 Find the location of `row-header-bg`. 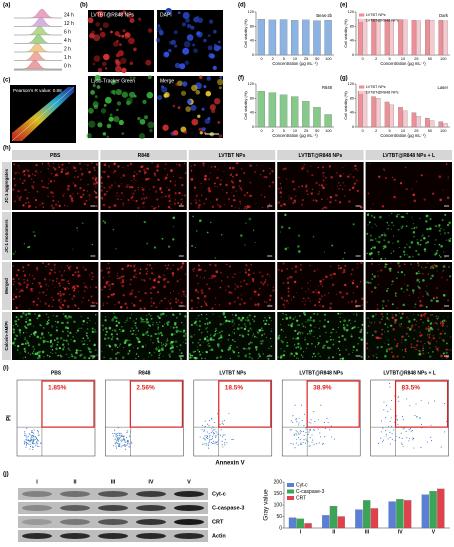

row-header-bg is located at coordinates (6, 186).